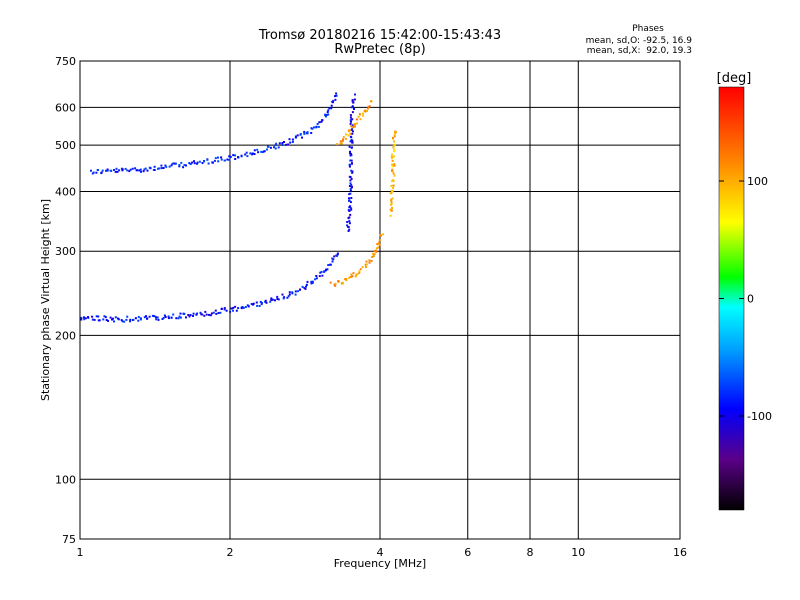 This screenshot has width=800, height=600. I want to click on x-tick-label: 6, so click(467, 552).